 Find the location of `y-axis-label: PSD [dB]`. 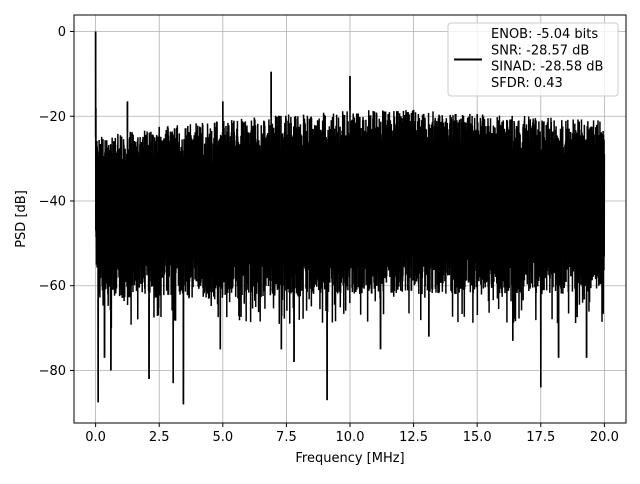

y-axis-label: PSD [dB] is located at coordinates (21, 219).